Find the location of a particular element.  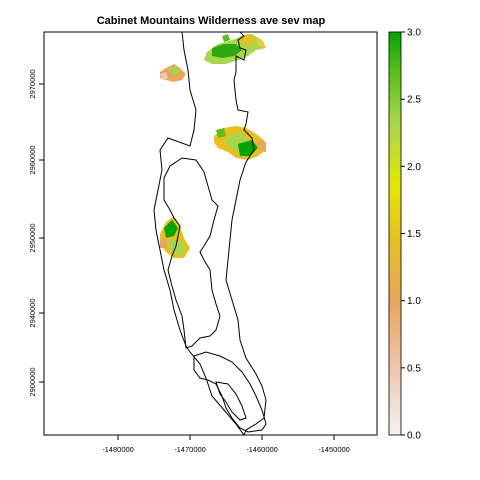

x-axis: -1480000 -1470000 -1460000 -1450000 is located at coordinates (226, 444).